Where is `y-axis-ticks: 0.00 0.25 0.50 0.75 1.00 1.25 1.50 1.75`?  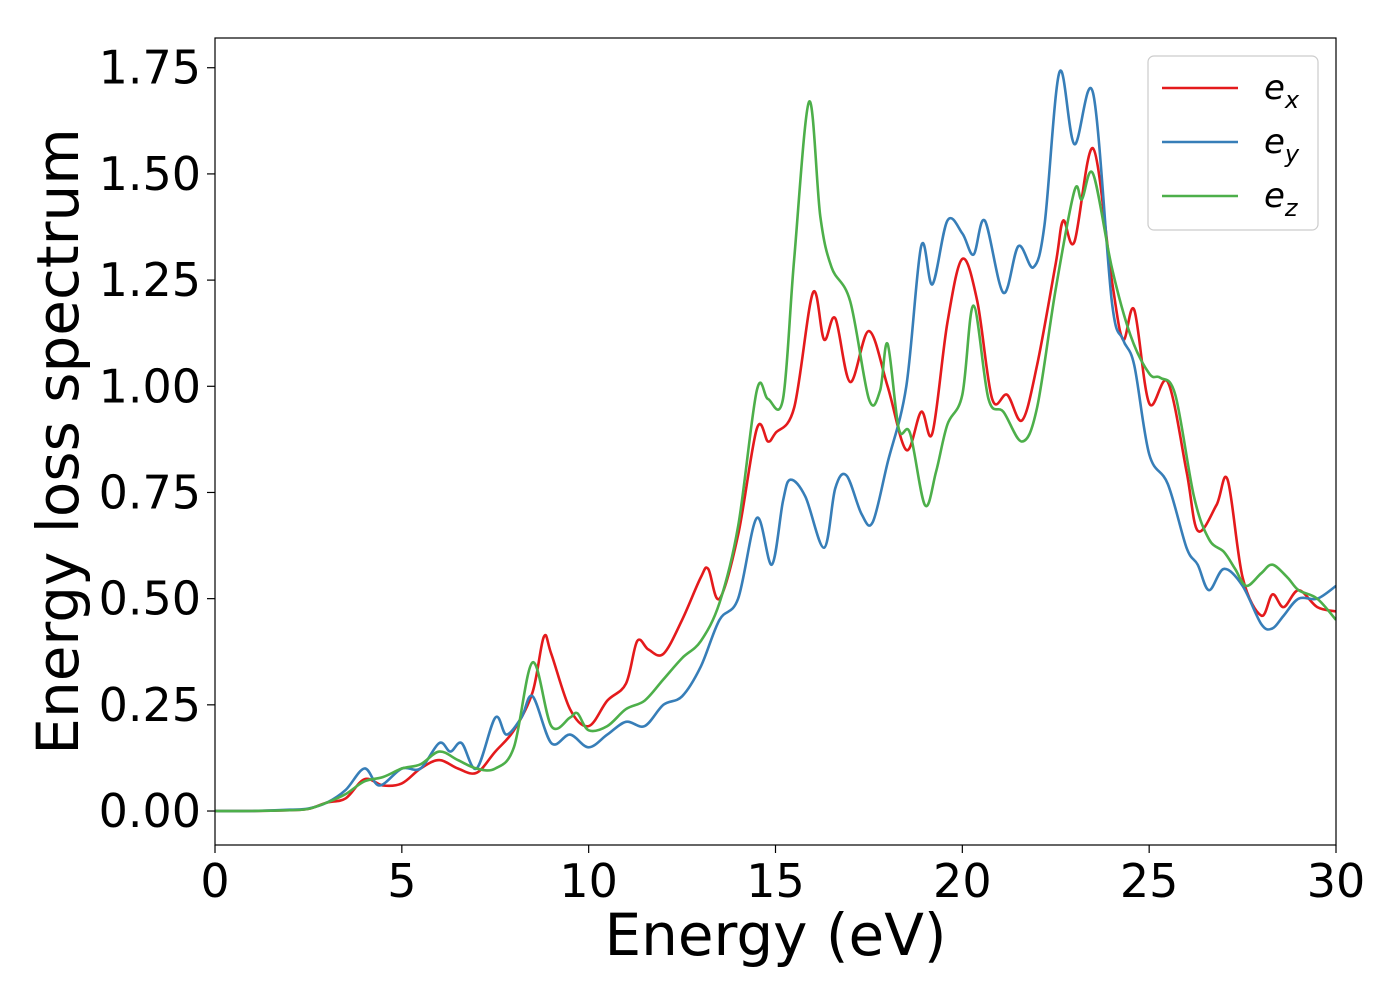 y-axis-ticks: 0.00 0.25 0.50 0.75 1.00 1.25 1.50 1.75 is located at coordinates (157, 439).